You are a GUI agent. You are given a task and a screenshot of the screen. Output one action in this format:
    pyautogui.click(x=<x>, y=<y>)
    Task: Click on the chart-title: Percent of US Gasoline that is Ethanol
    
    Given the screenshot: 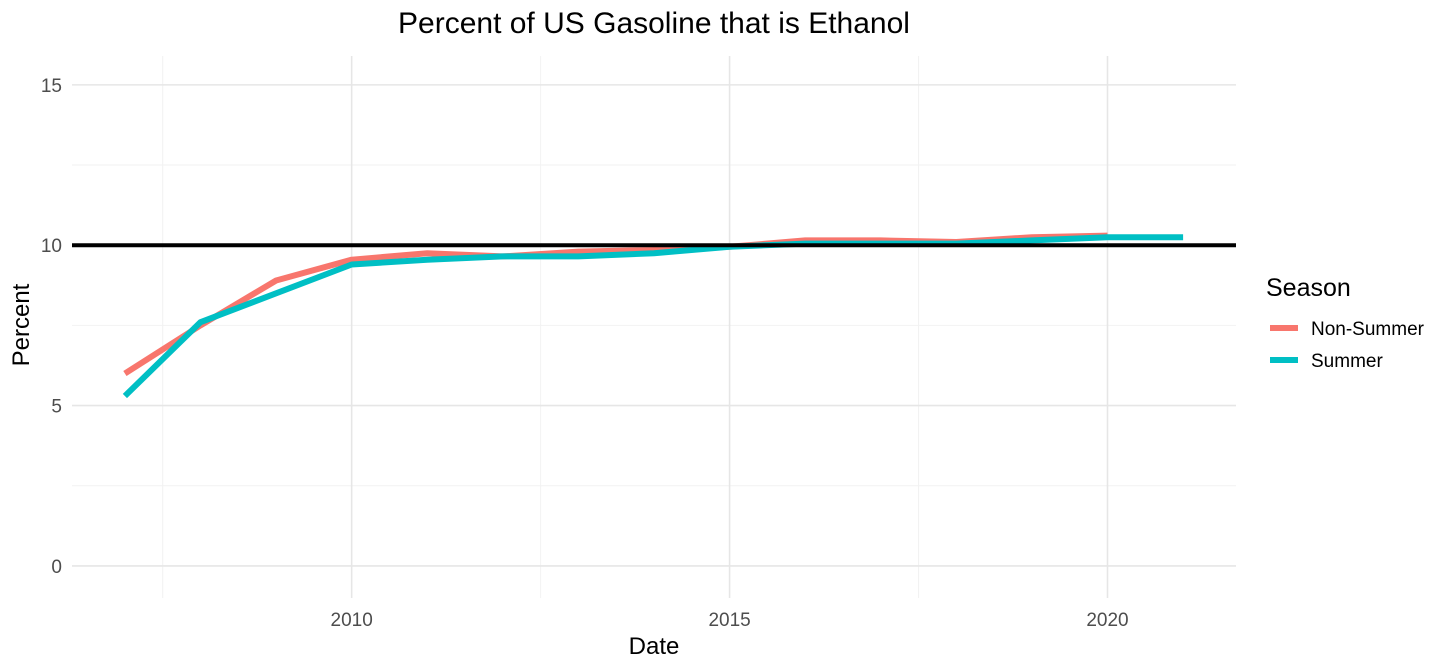 What is the action you would take?
    pyautogui.click(x=654, y=23)
    